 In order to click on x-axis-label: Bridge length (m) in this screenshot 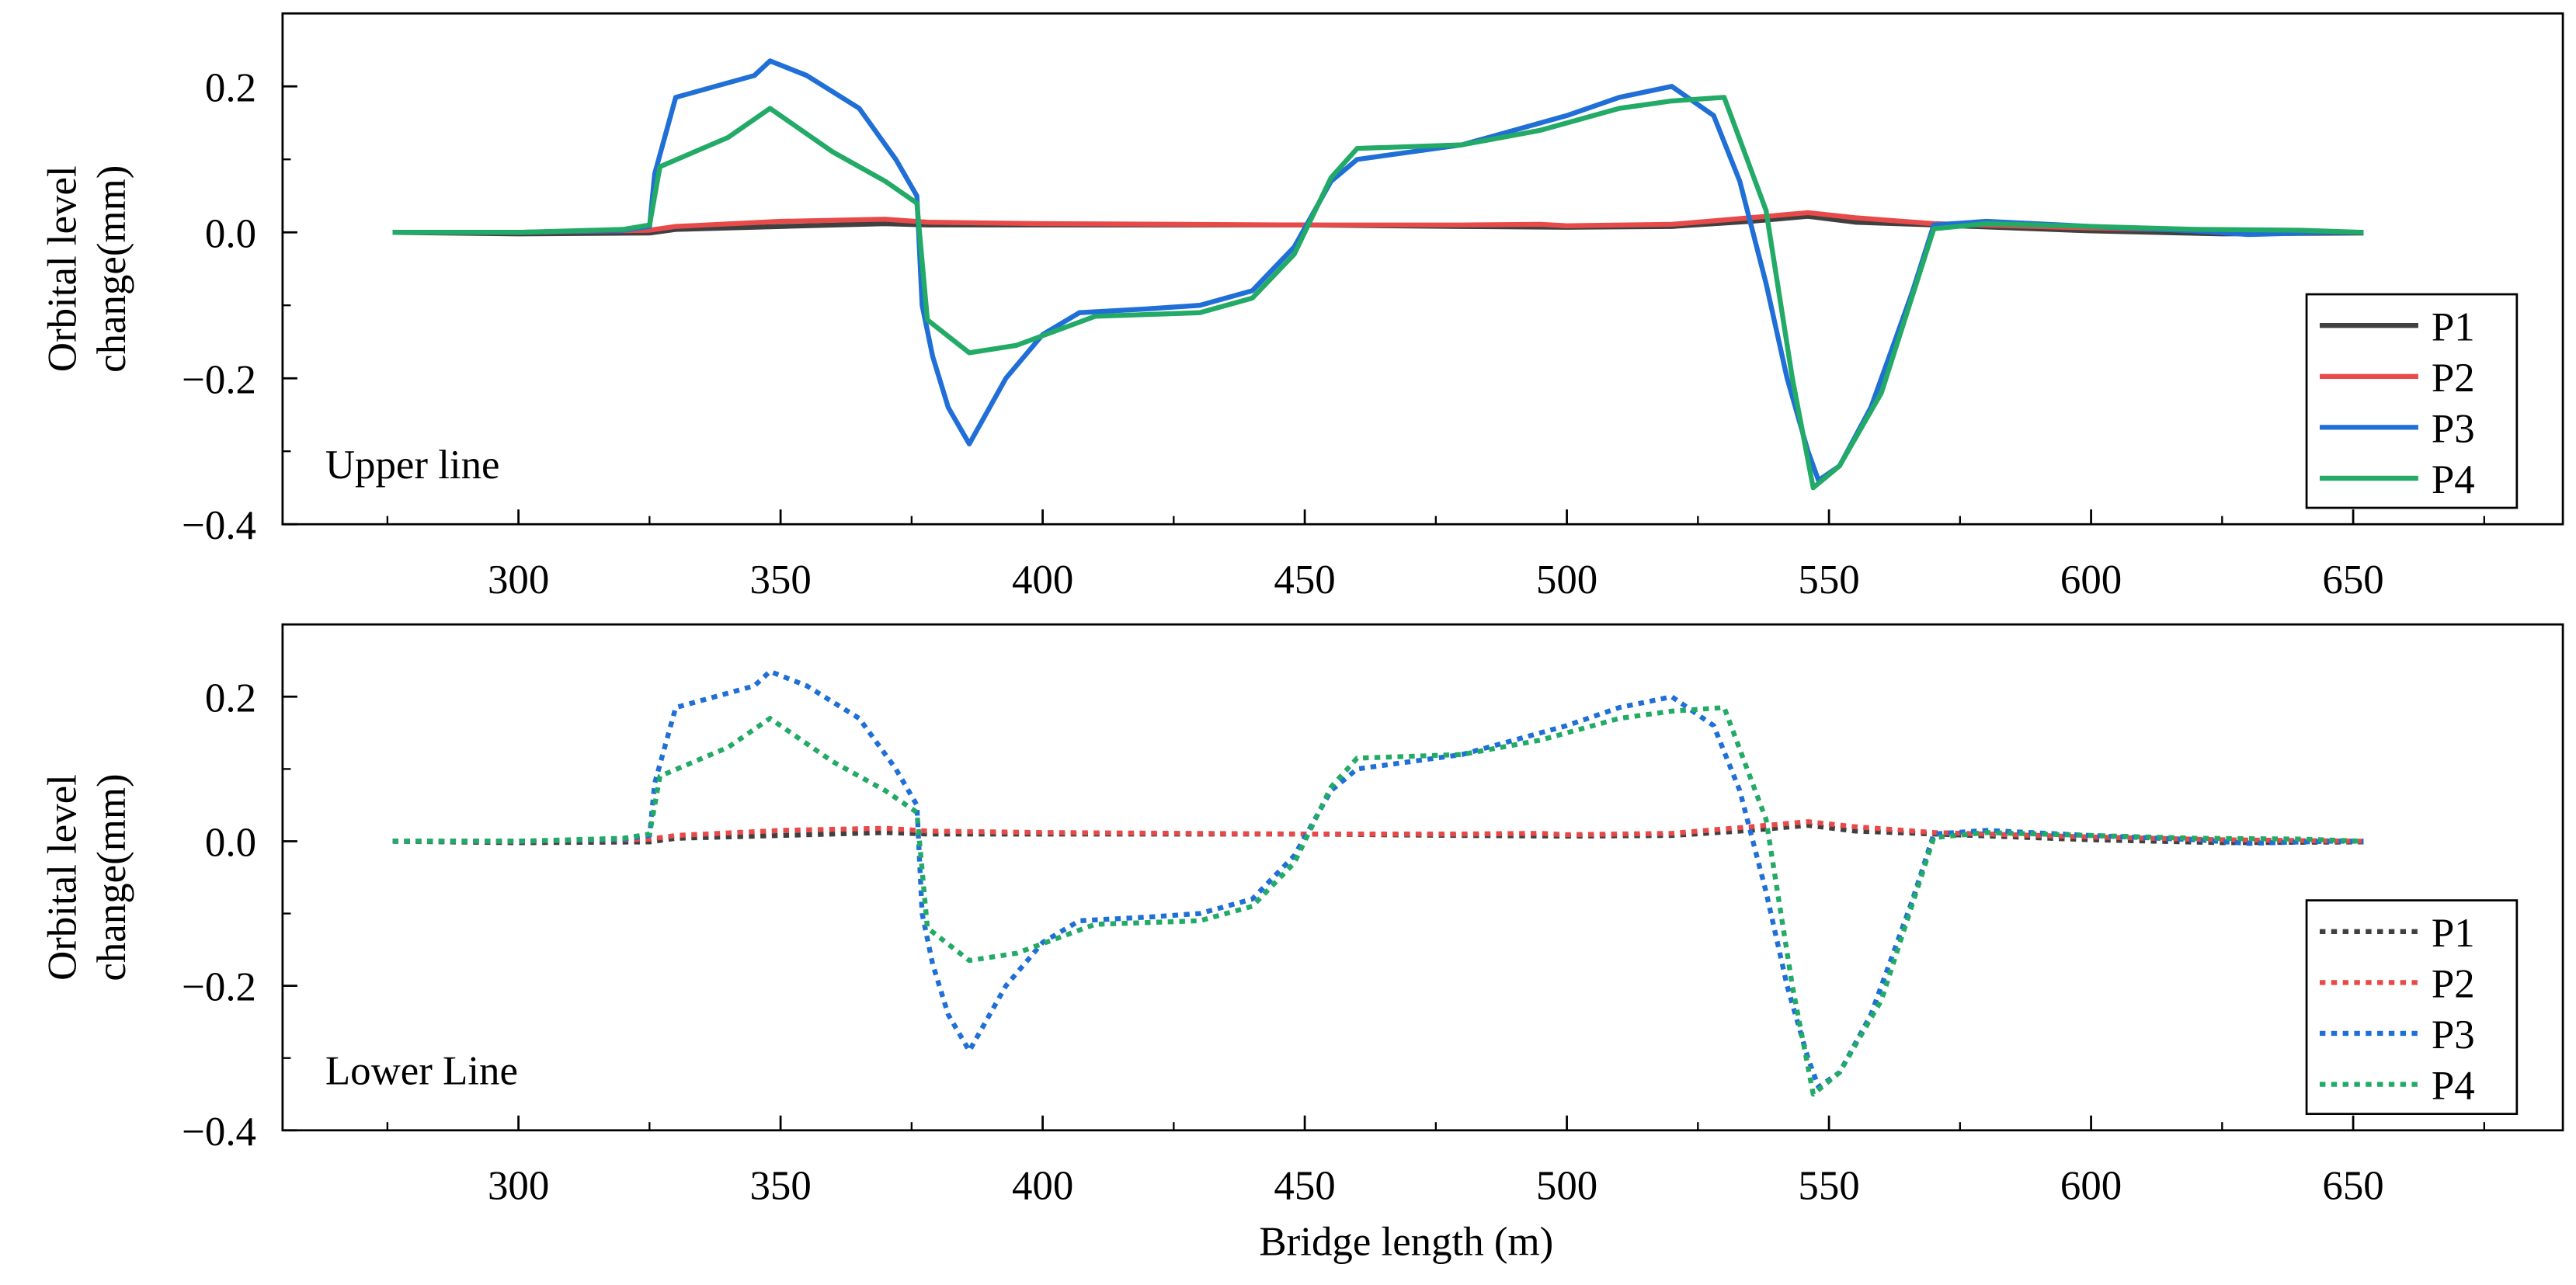, I will do `click(1406, 1242)`.